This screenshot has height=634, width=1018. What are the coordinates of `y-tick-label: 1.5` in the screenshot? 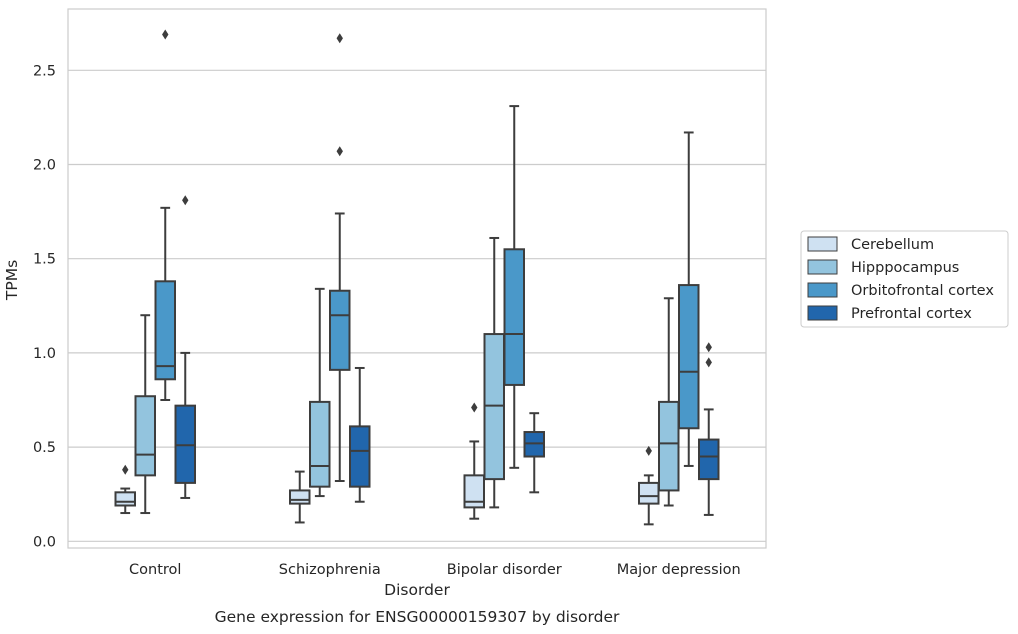 It's located at (44, 260).